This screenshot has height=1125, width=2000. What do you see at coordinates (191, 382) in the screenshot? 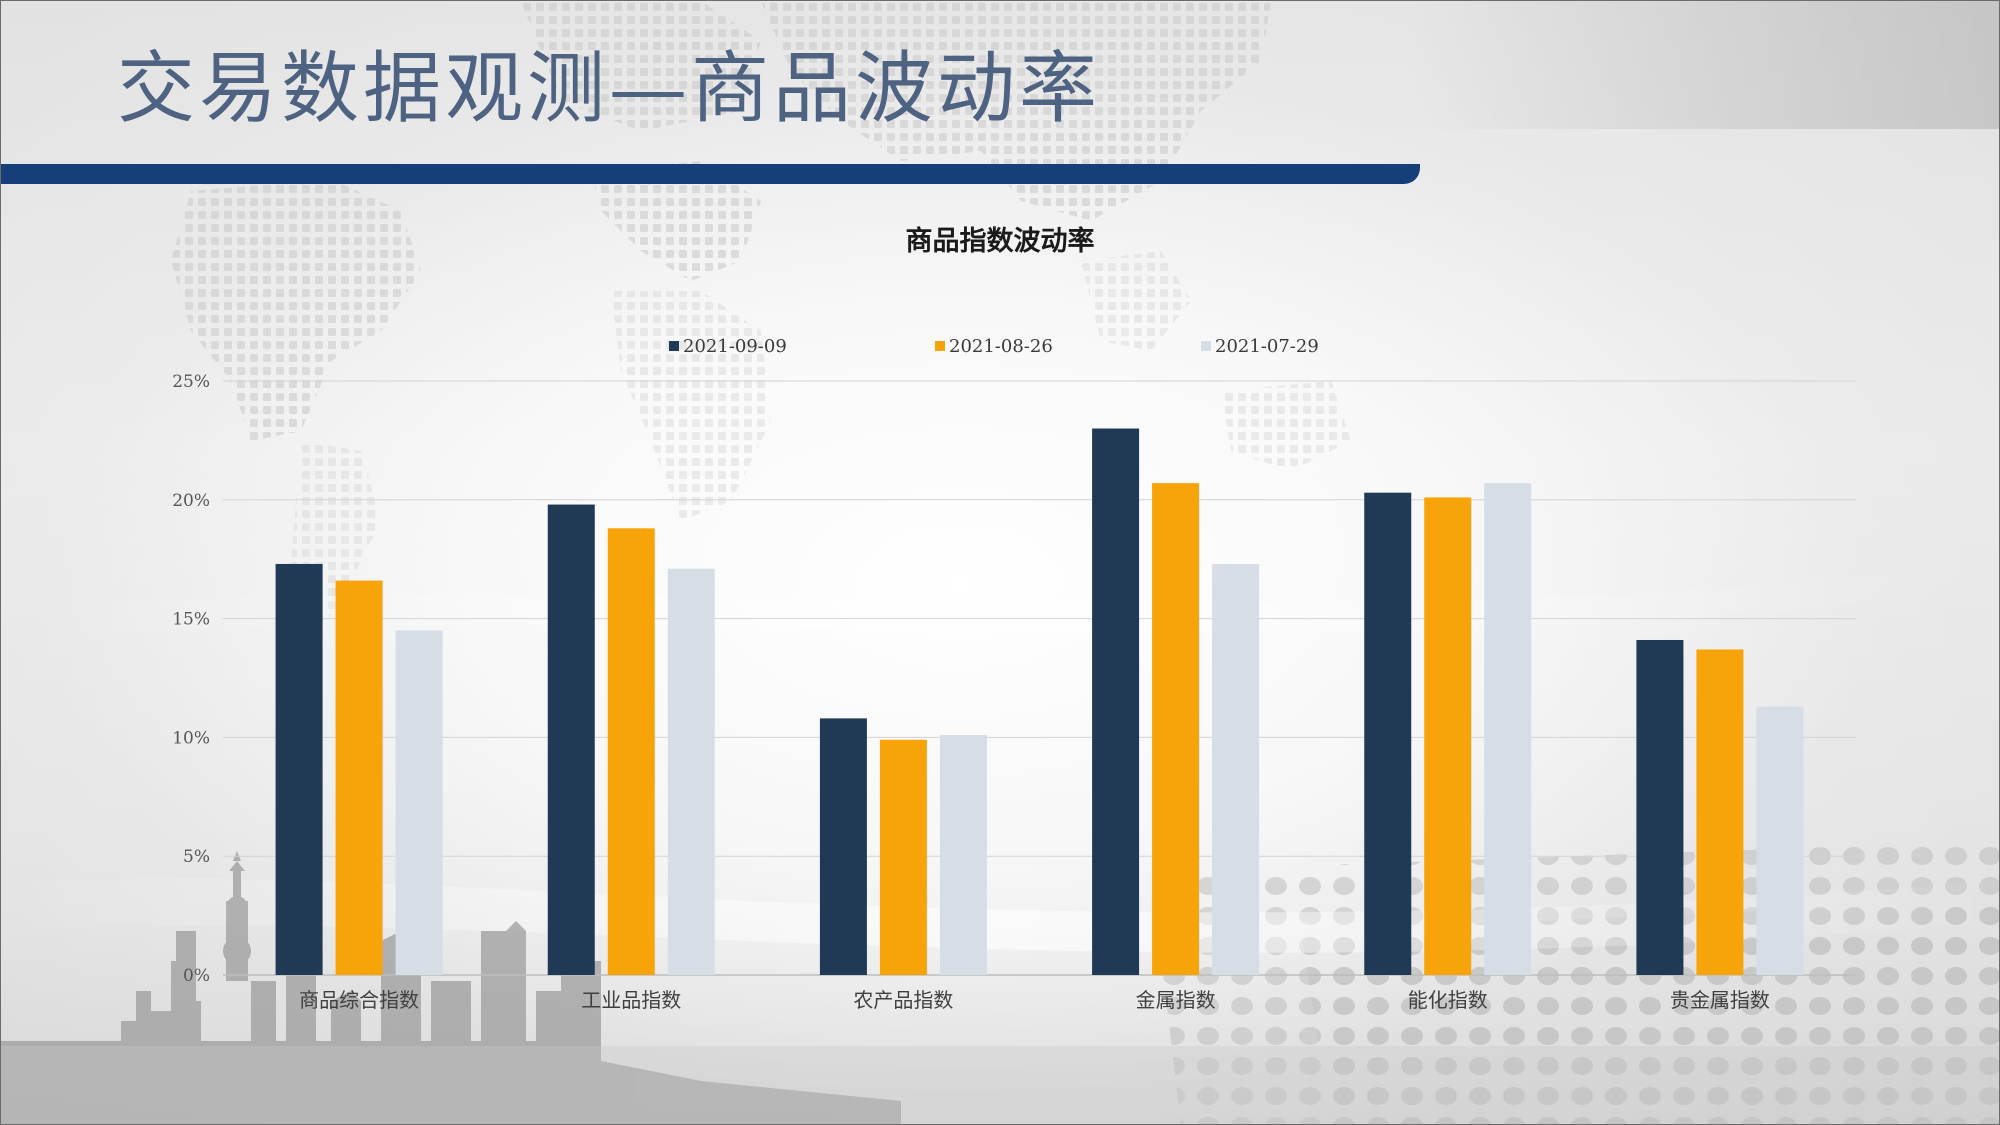
I see `y-tick-label: 25%` at bounding box center [191, 382].